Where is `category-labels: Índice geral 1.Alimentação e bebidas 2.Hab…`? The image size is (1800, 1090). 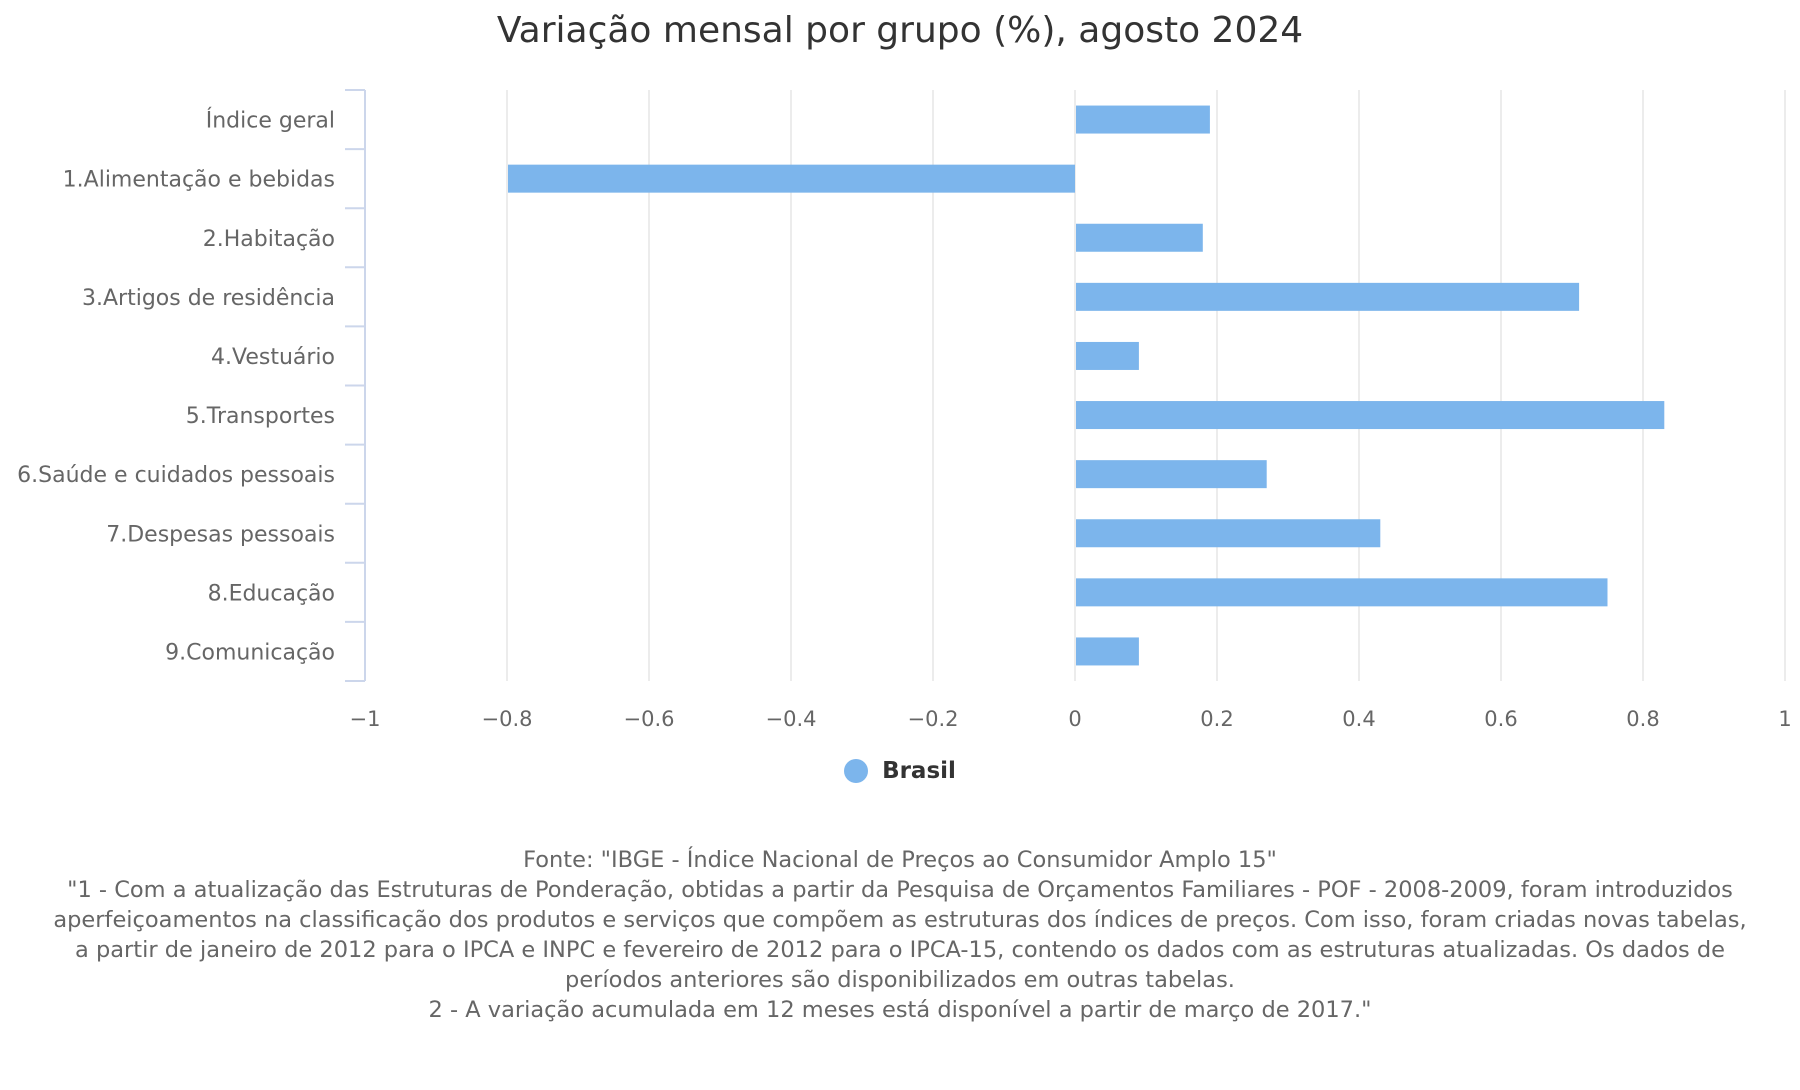 category-labels: Índice geral 1.Alimentação e bebidas 2.Hab… is located at coordinates (176, 387).